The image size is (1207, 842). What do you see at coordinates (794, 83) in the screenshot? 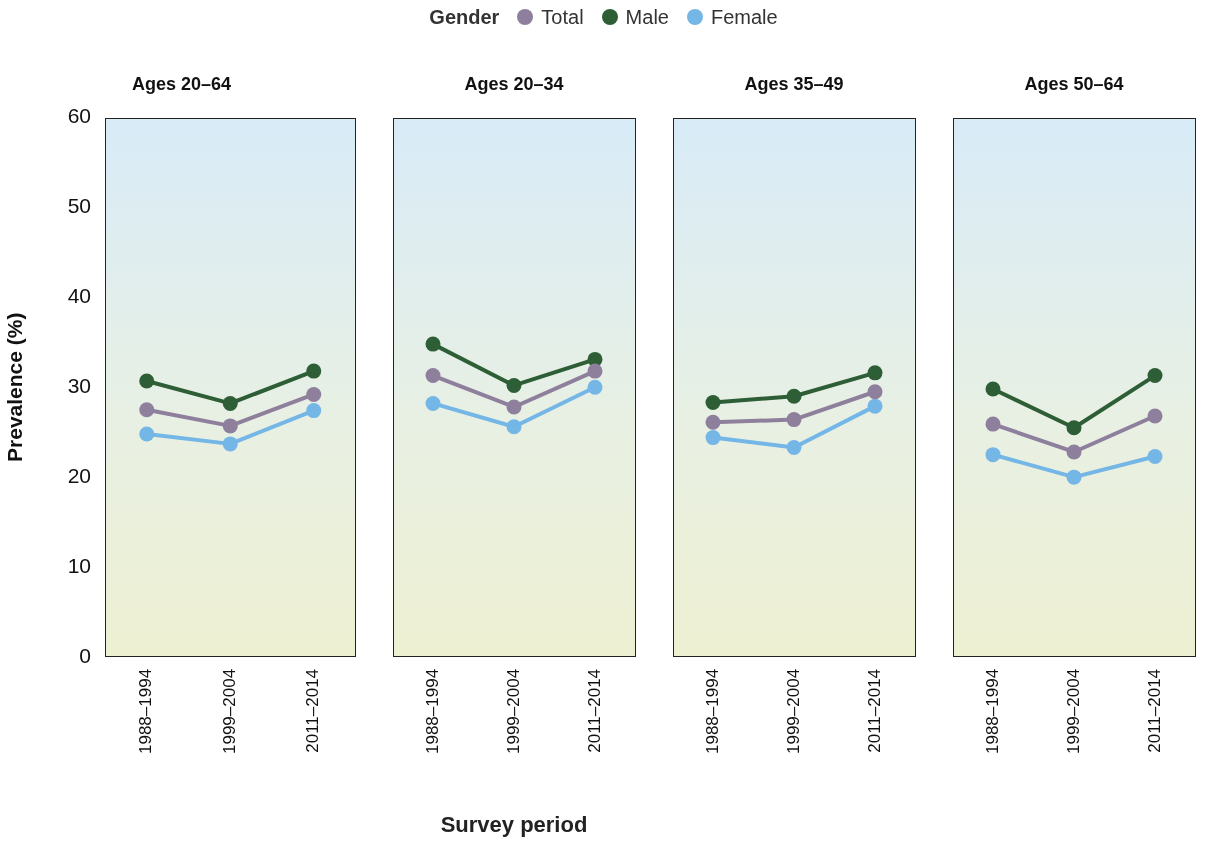
I see `chart-title: Ages 35–49` at bounding box center [794, 83].